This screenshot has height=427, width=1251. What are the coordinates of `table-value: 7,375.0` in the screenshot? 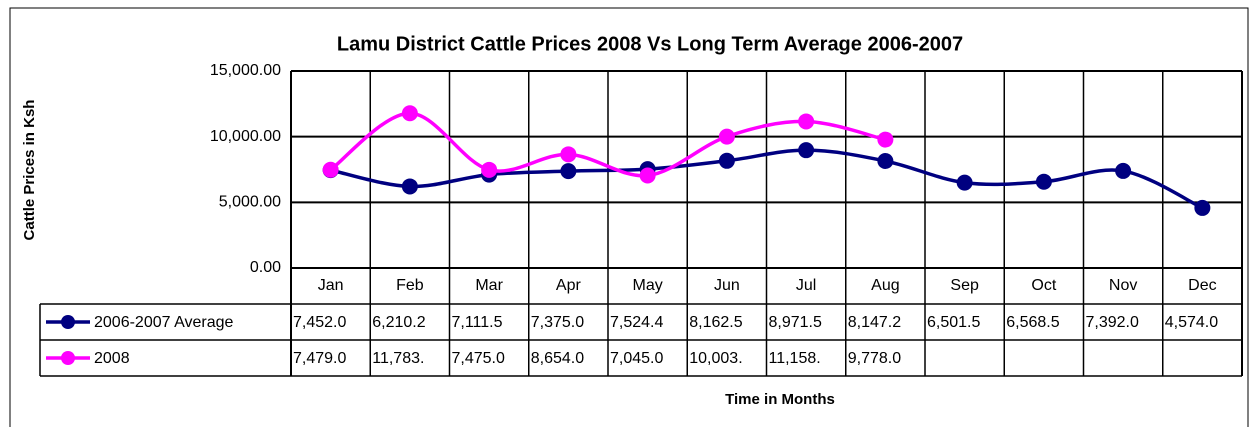 It's located at (557, 322).